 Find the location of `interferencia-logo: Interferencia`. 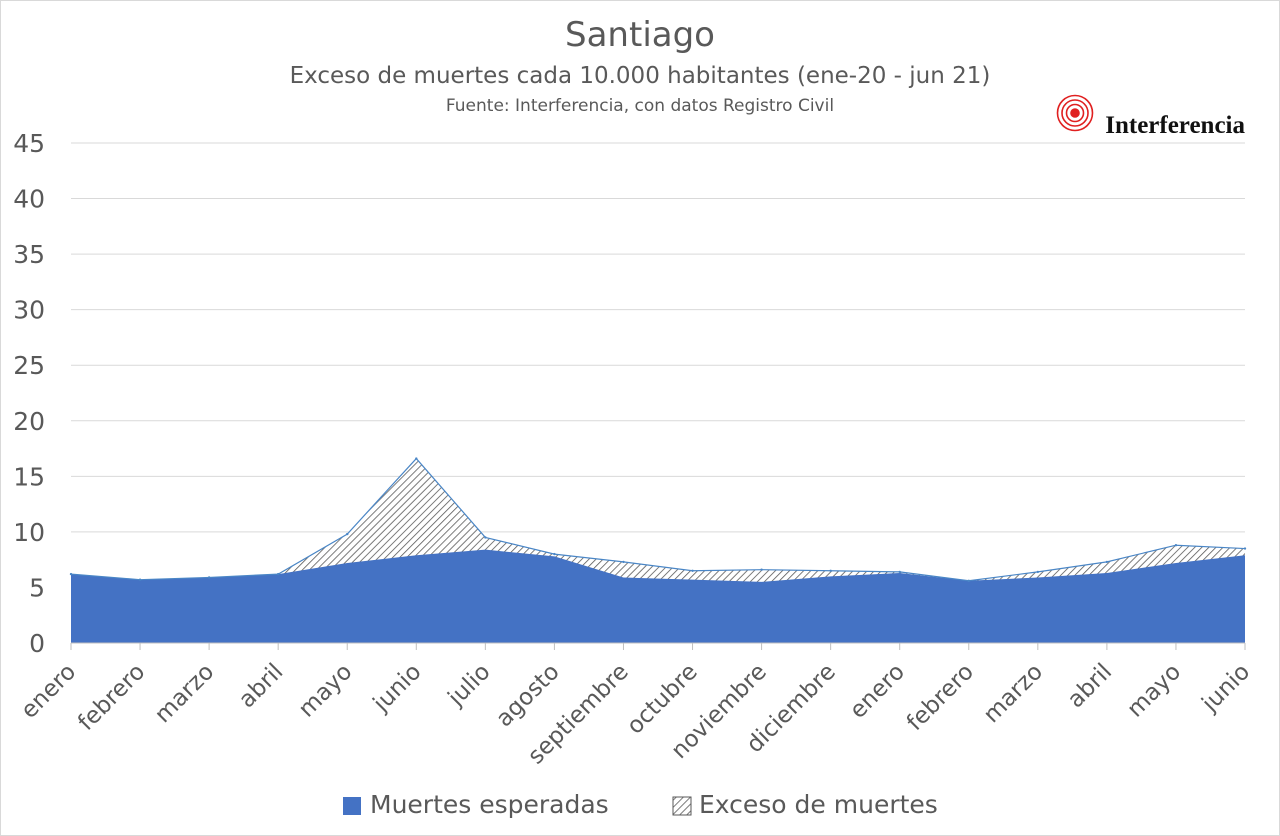

interferencia-logo: Interferencia is located at coordinates (1150, 116).